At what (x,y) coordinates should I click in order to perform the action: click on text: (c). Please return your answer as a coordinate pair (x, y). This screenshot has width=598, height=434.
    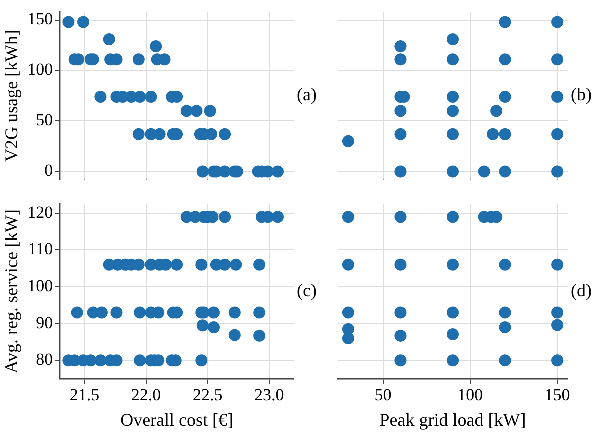
    Looking at the image, I should click on (307, 290).